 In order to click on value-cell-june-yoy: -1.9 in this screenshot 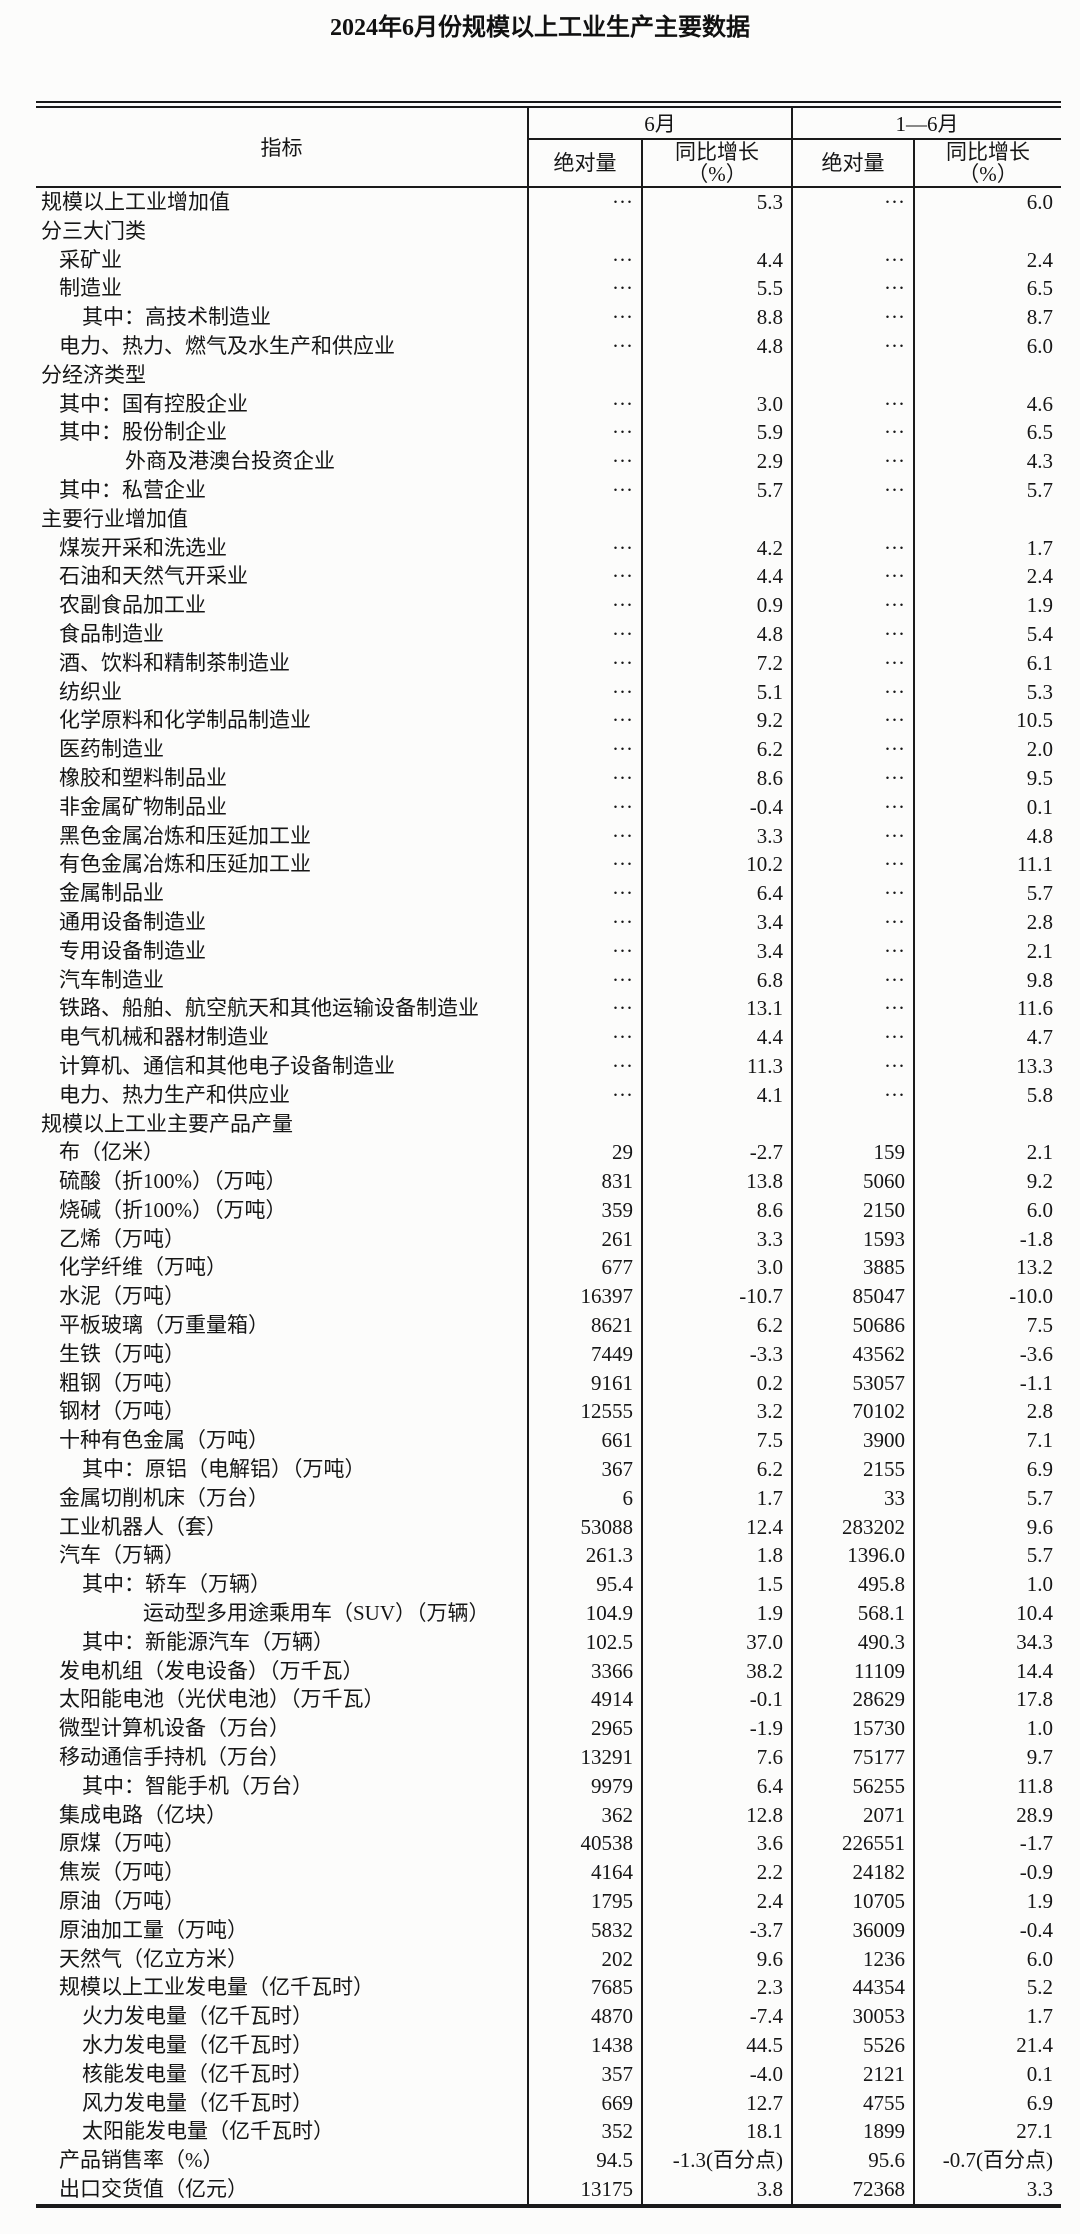, I will do `click(716, 1729)`.